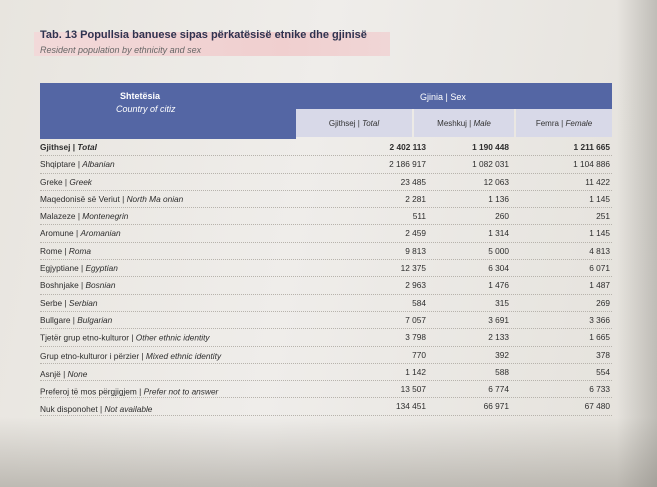 The height and width of the screenshot is (487, 657). I want to click on row-label-al: Bullgare, so click(55, 319).